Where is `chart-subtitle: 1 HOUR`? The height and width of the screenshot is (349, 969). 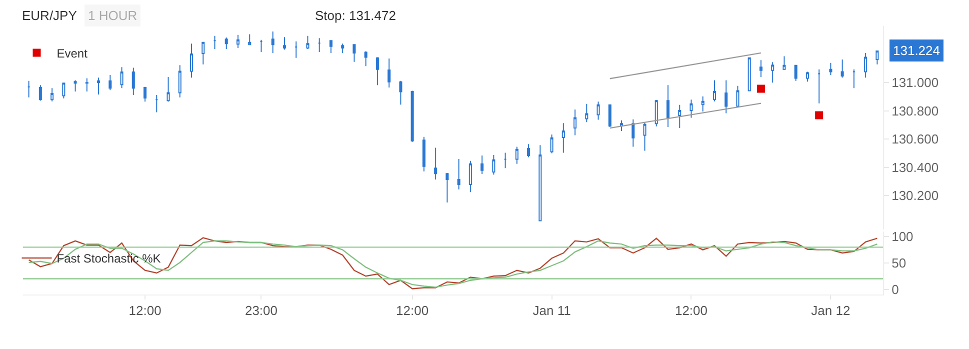 chart-subtitle: 1 HOUR is located at coordinates (113, 15).